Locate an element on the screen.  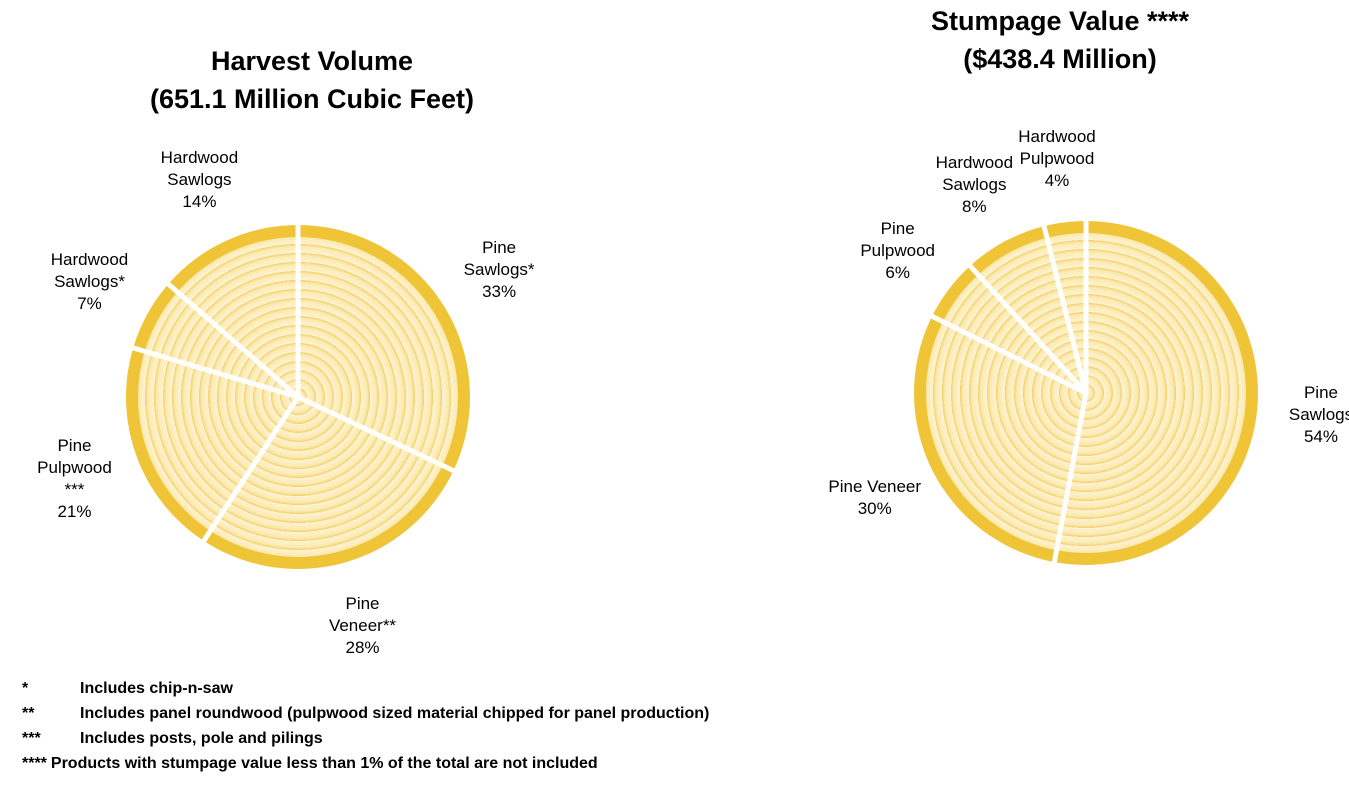
slice-value: 21% is located at coordinates (74, 511).